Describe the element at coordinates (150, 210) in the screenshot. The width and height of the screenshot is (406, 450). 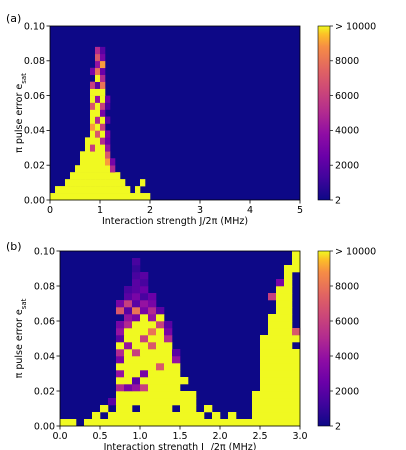
I see `x-tick-label: 2` at that location.